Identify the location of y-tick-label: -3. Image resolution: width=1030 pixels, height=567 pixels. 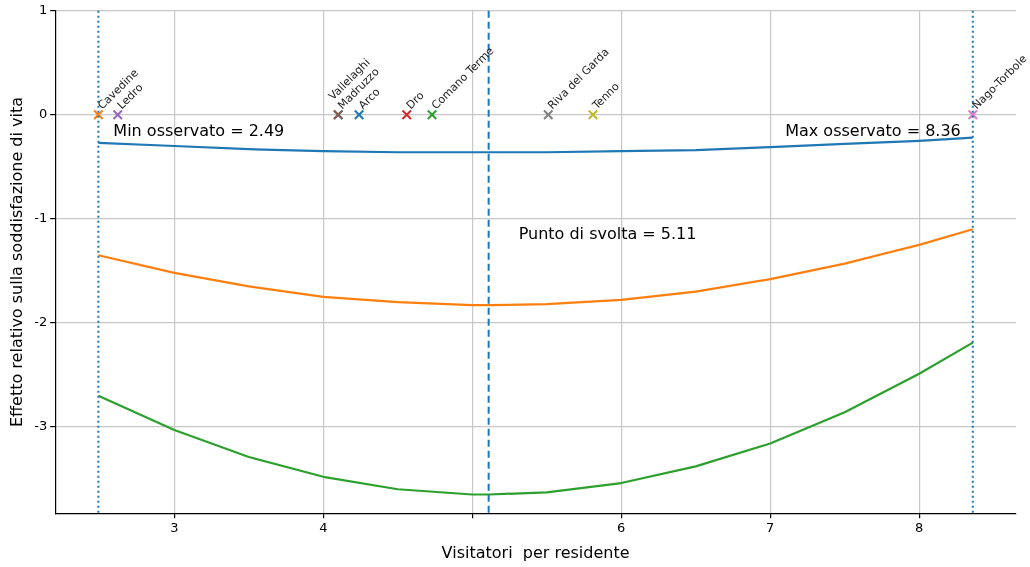
(41, 426).